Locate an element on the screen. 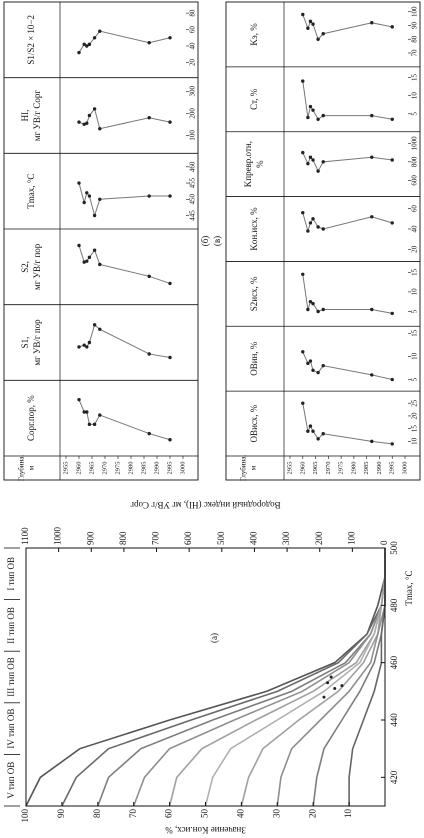 The height and width of the screenshot is (838, 424). y2-tick-label: 600 is located at coordinates (188, 538).